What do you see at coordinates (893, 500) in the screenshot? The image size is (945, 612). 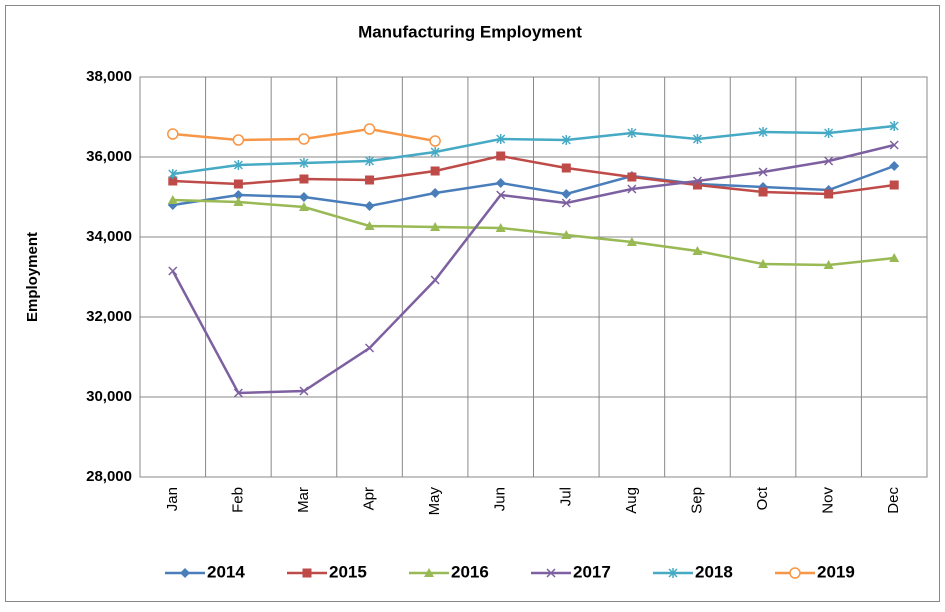 I see `x-tick-label: Dec` at bounding box center [893, 500].